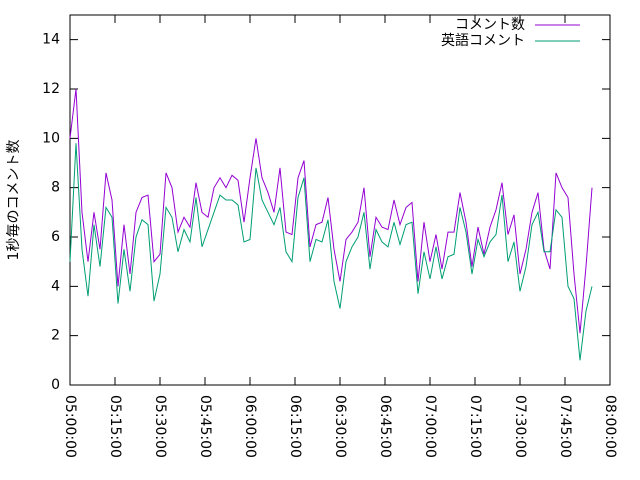 The image size is (640, 480). Describe the element at coordinates (475, 426) in the screenshot. I see `x-tick-label: 07:15:00` at that location.